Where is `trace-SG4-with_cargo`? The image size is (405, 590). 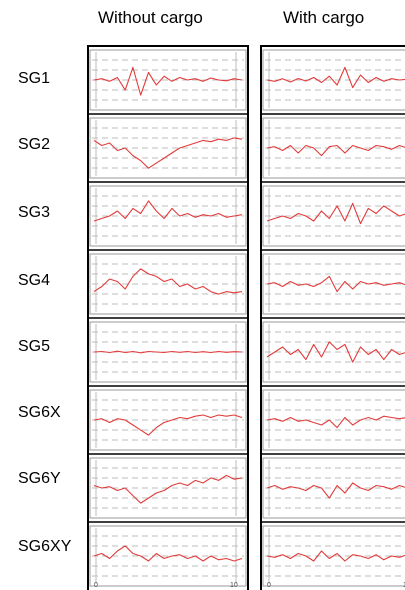
trace-SG4-with_cargo is located at coordinates (335, 284).